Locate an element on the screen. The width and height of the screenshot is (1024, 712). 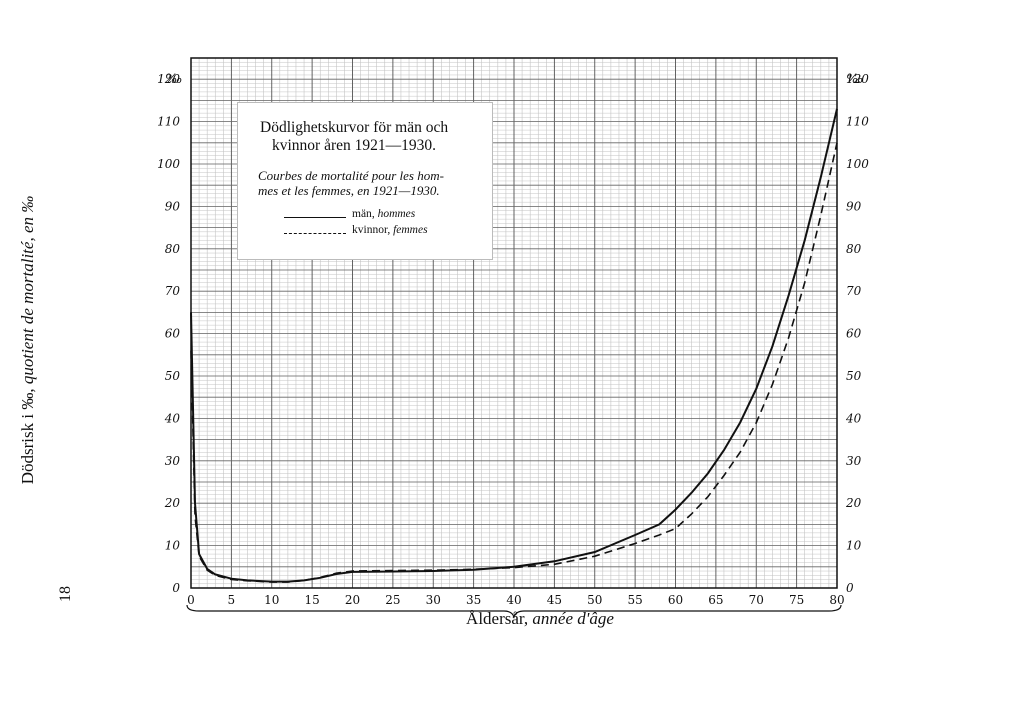
legend-label-women: kvinnor, femmes is located at coordinates (390, 230).